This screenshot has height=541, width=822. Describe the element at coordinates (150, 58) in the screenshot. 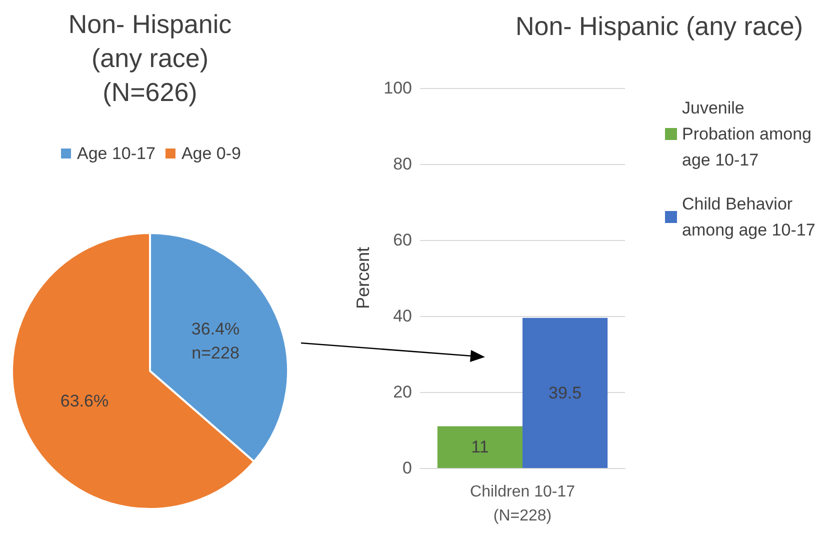

I see `chart-title: Non- Hispanic (any race) (N=626)` at that location.